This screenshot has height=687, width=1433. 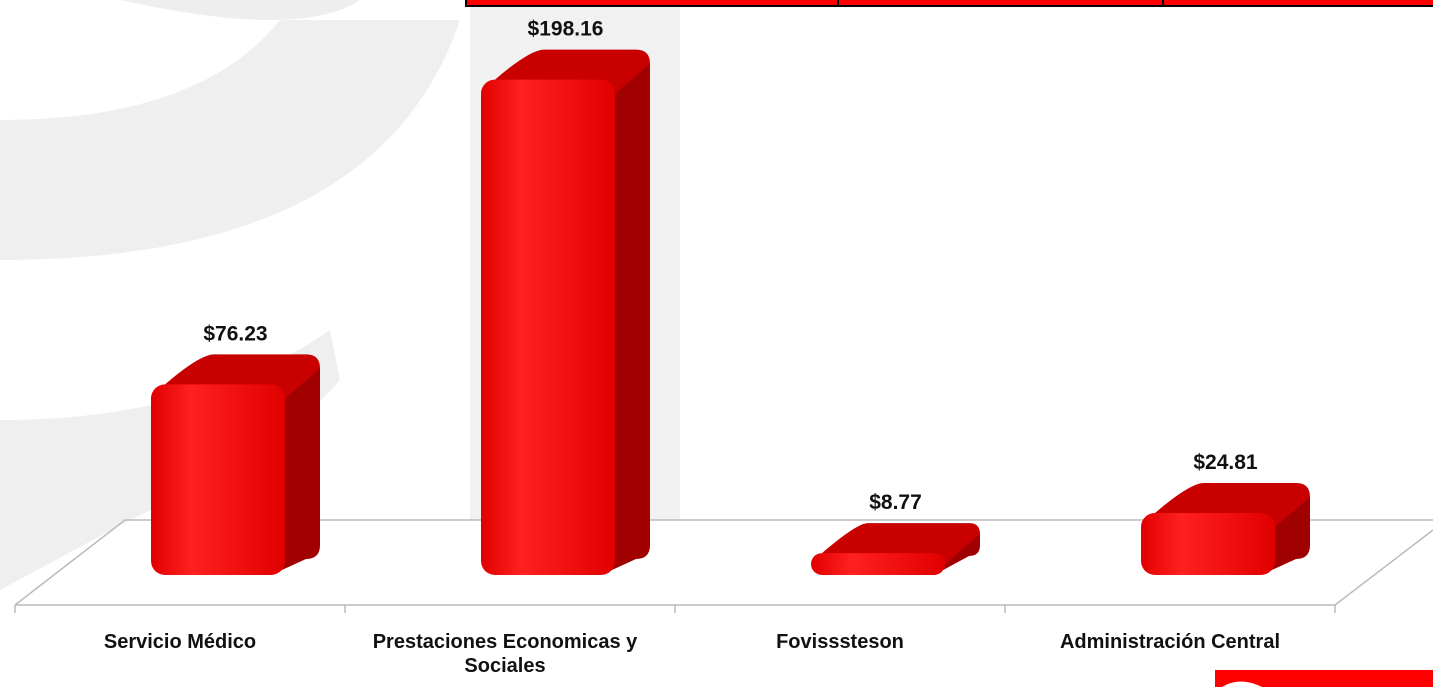 I want to click on x-tick-label: Fovisssteson, so click(x=840, y=642).